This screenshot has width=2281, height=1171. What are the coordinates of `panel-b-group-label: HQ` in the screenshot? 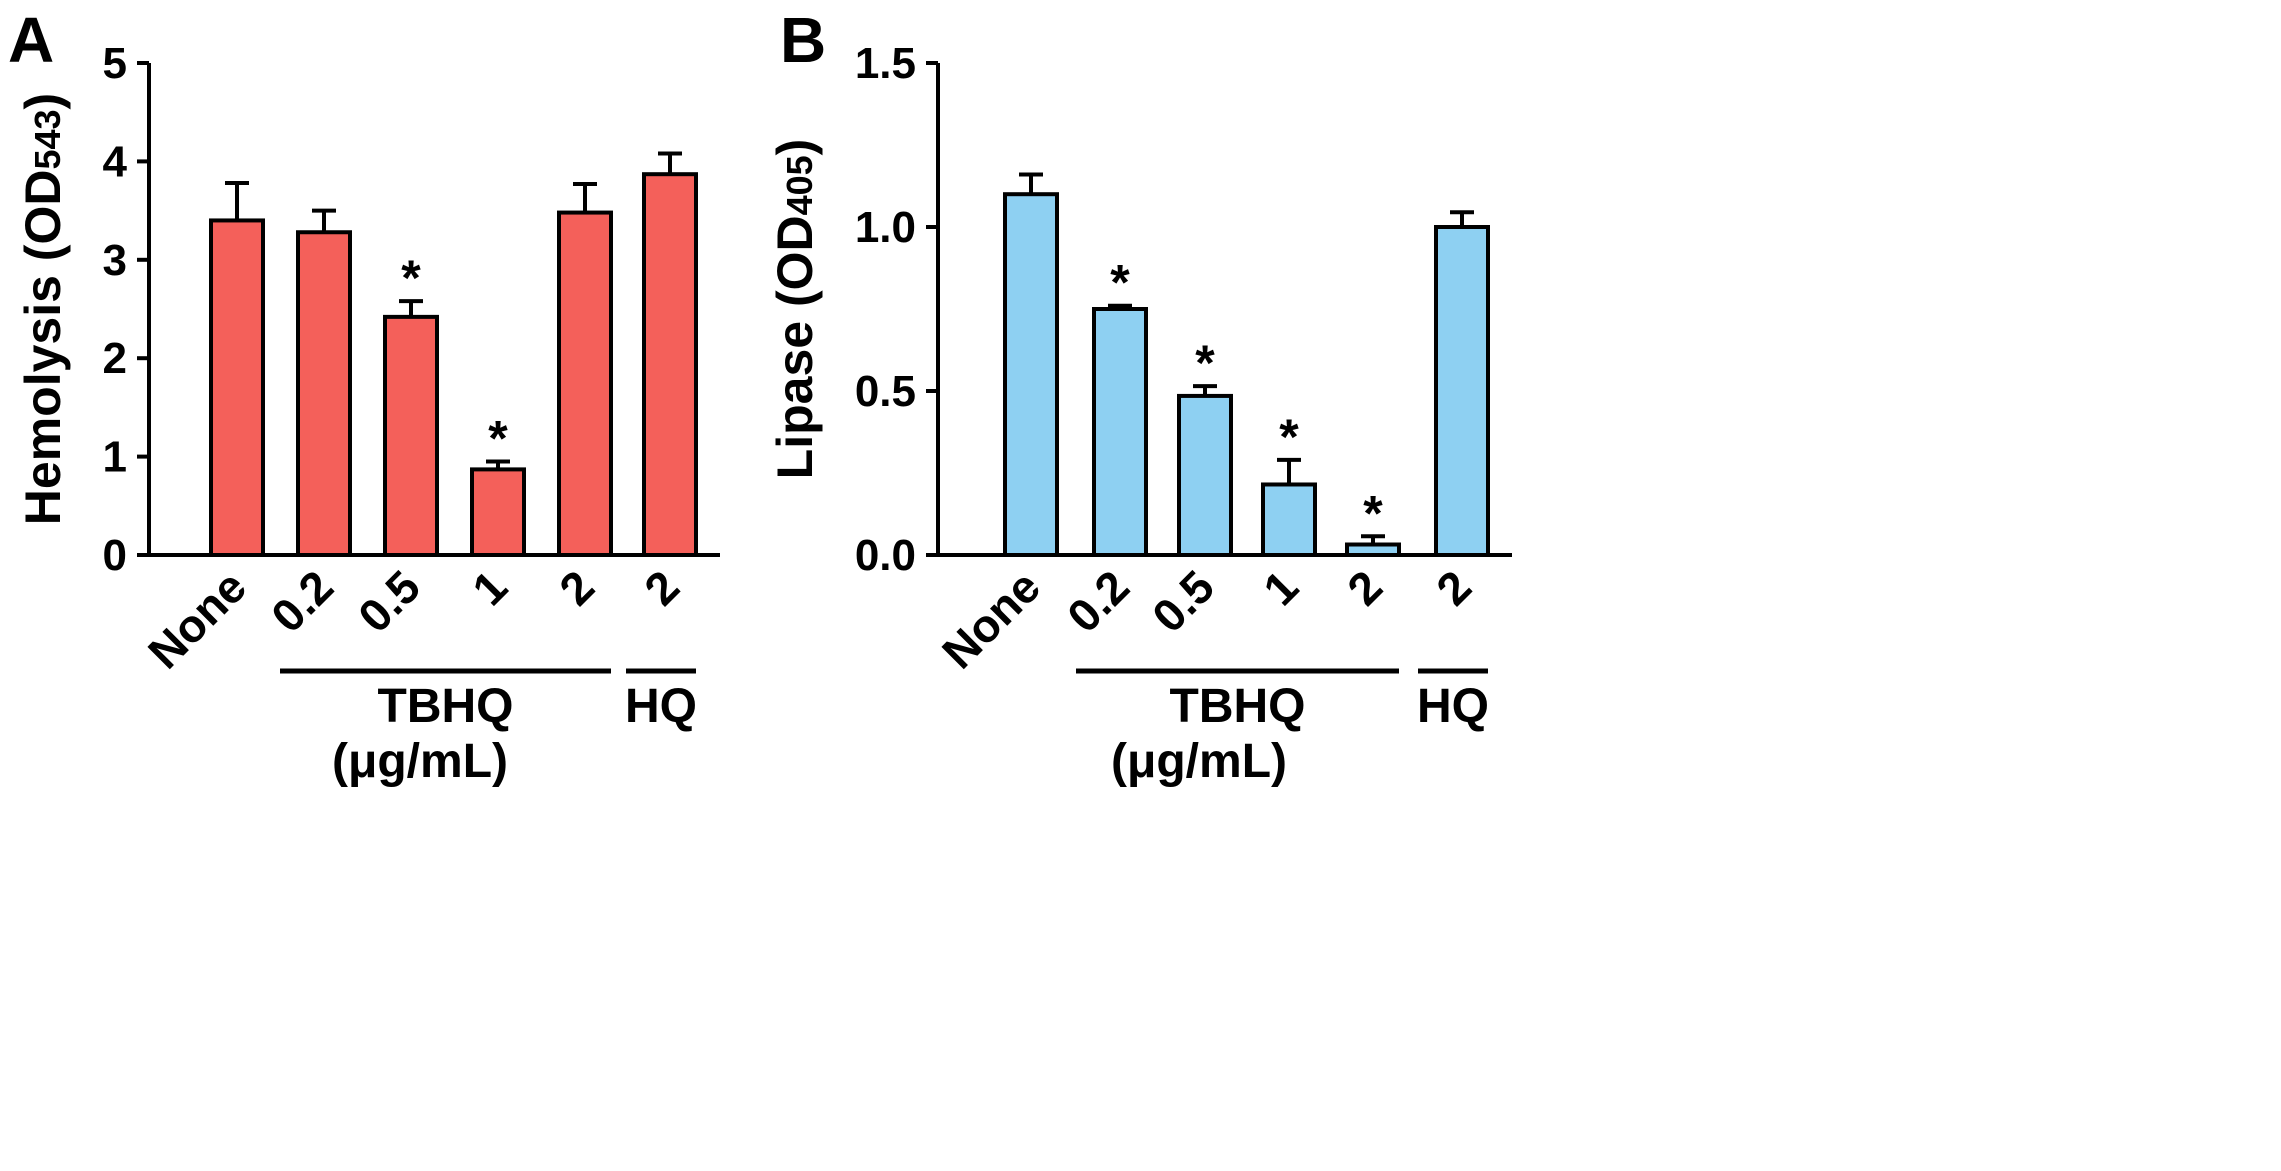 It's located at (1453, 706).